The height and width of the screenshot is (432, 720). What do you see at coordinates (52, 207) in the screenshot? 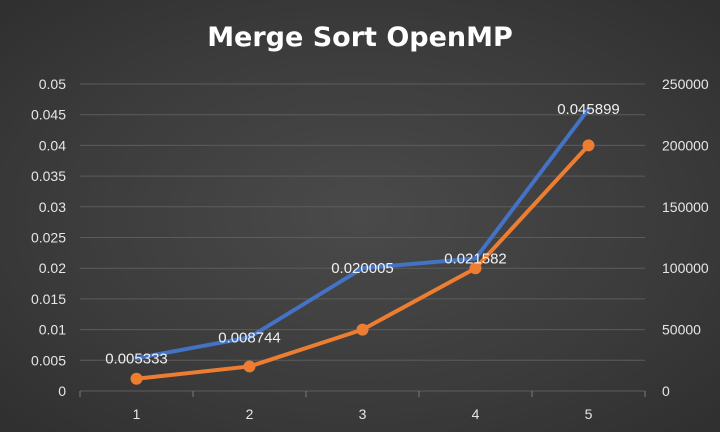
I see `left-tick-label: 0.03` at bounding box center [52, 207].